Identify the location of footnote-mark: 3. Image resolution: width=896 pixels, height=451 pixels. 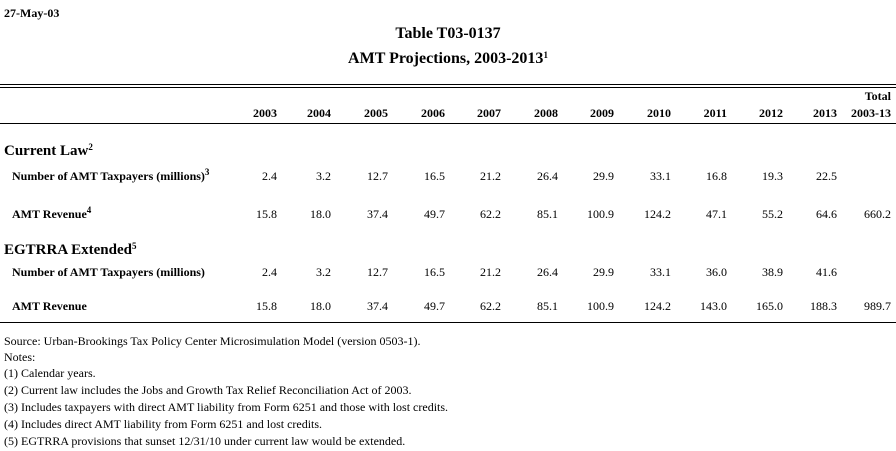
(207, 172).